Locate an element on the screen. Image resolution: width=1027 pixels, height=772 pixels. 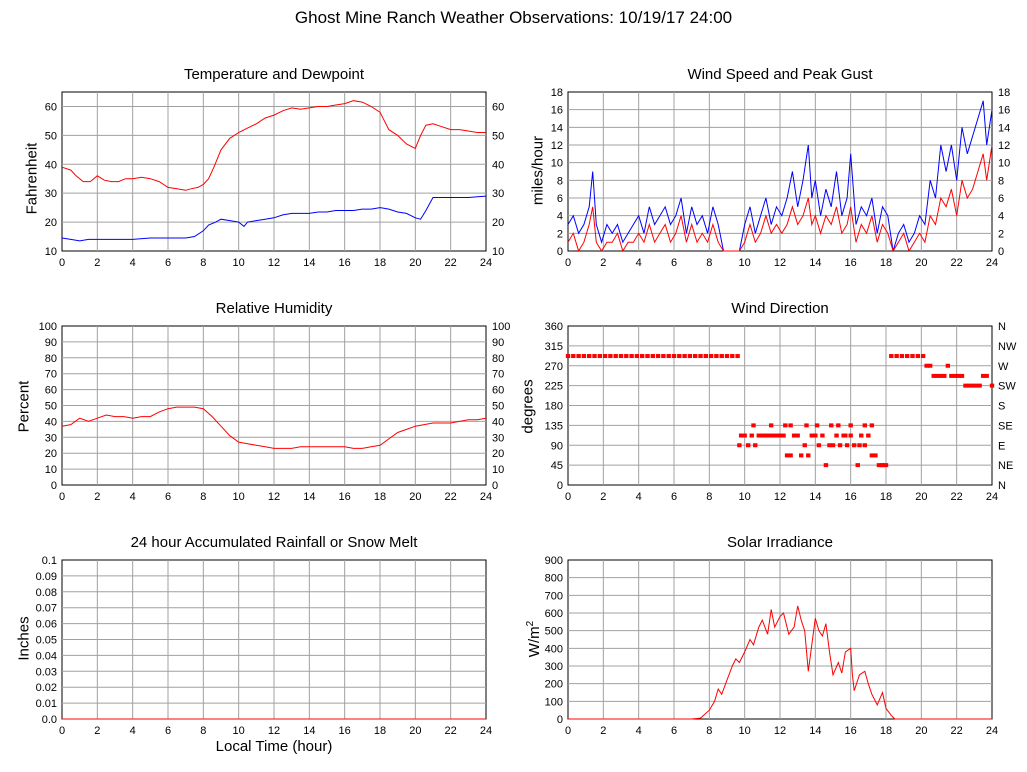
x-tick-label-wind: 14 is located at coordinates (815, 263).